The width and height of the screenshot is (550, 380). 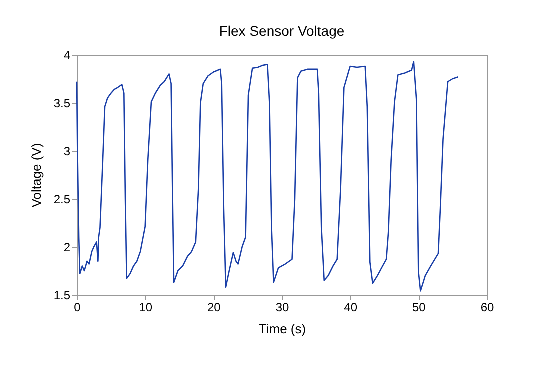 I want to click on y-axis-title: Voltage (V), so click(x=36, y=175).